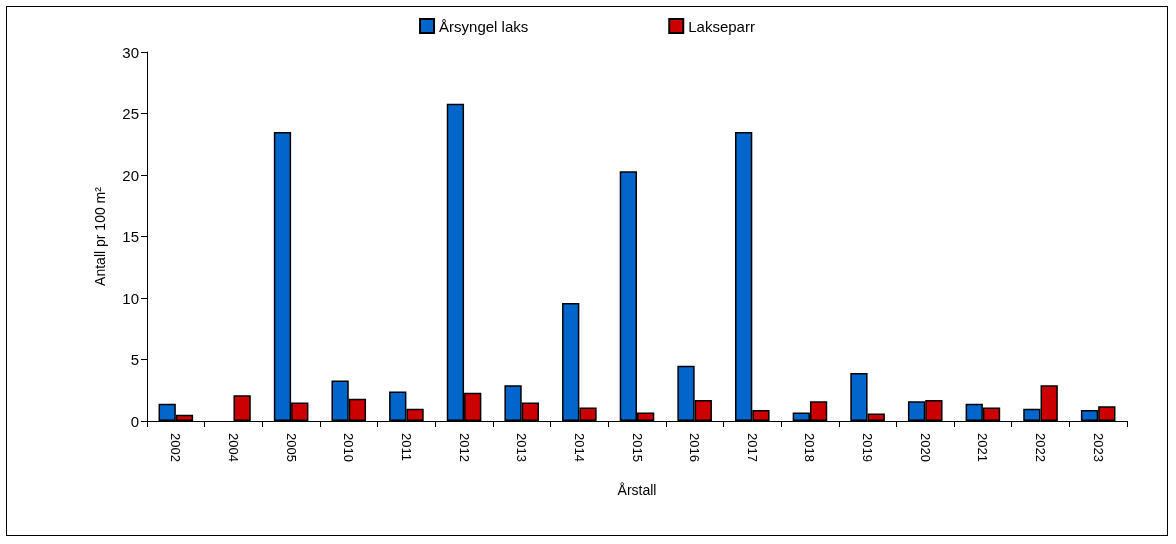  I want to click on x-axis-title: Årstall, so click(637, 490).